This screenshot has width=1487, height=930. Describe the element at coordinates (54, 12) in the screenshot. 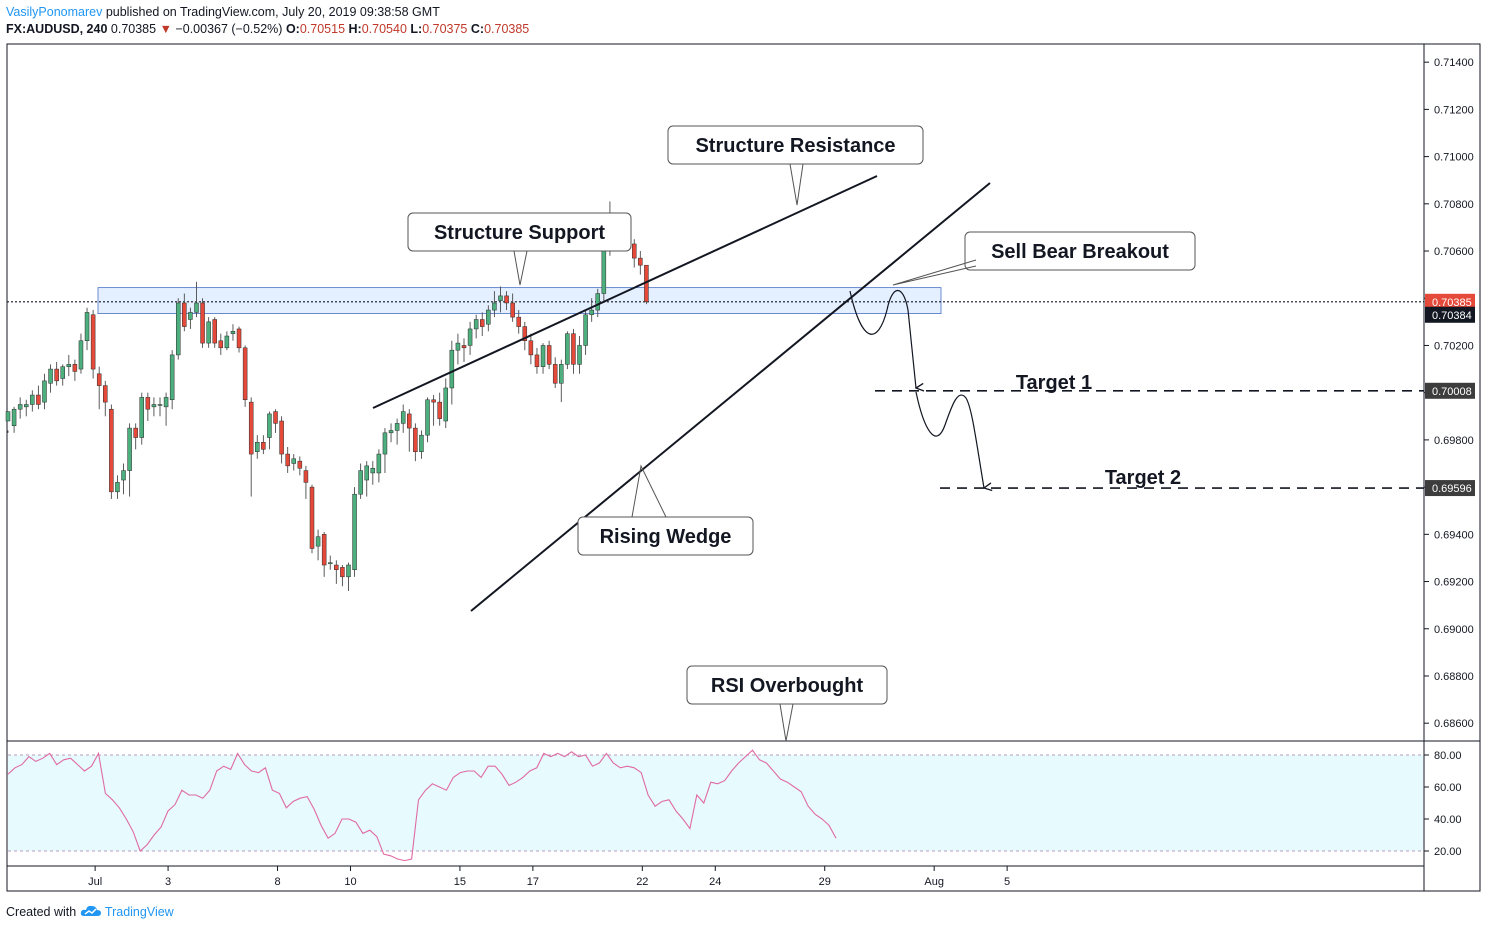

I see `author-link: VasilyPonomarev` at that location.